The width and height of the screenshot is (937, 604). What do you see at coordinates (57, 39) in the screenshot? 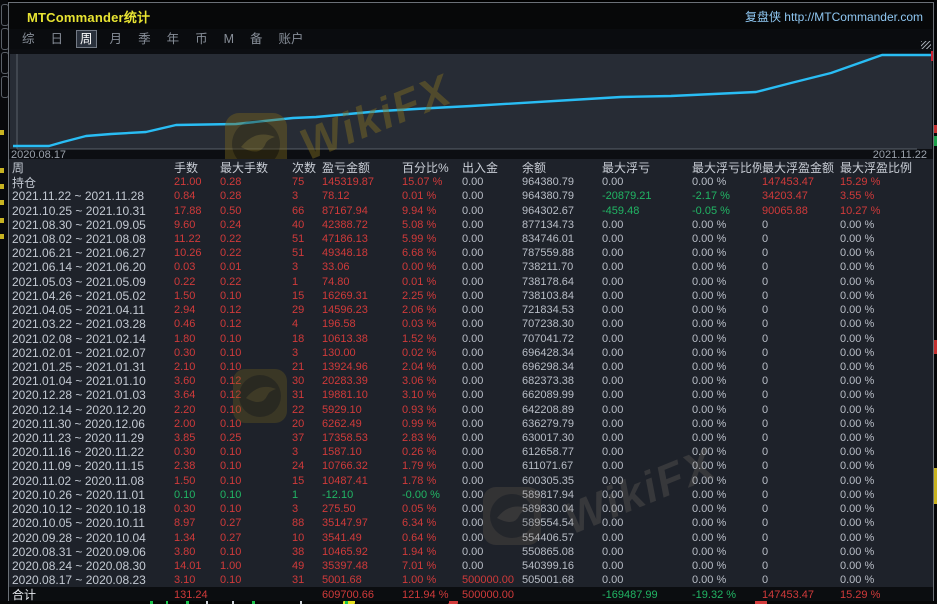
I see `menu-item-日: 日` at bounding box center [57, 39].